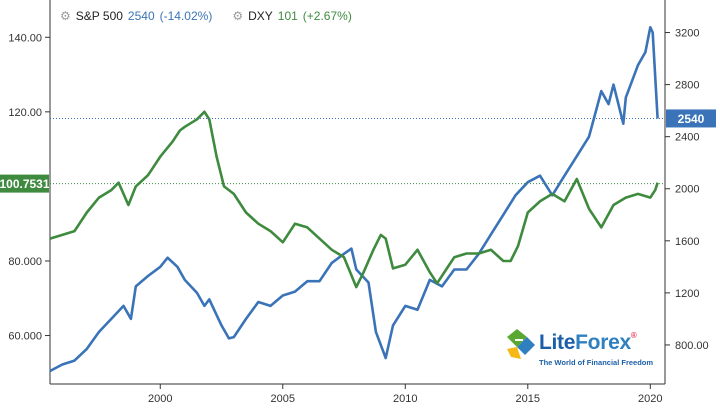 The width and height of the screenshot is (720, 409). Describe the element at coordinates (687, 294) in the screenshot. I see `right-tick-label: 1200` at that location.